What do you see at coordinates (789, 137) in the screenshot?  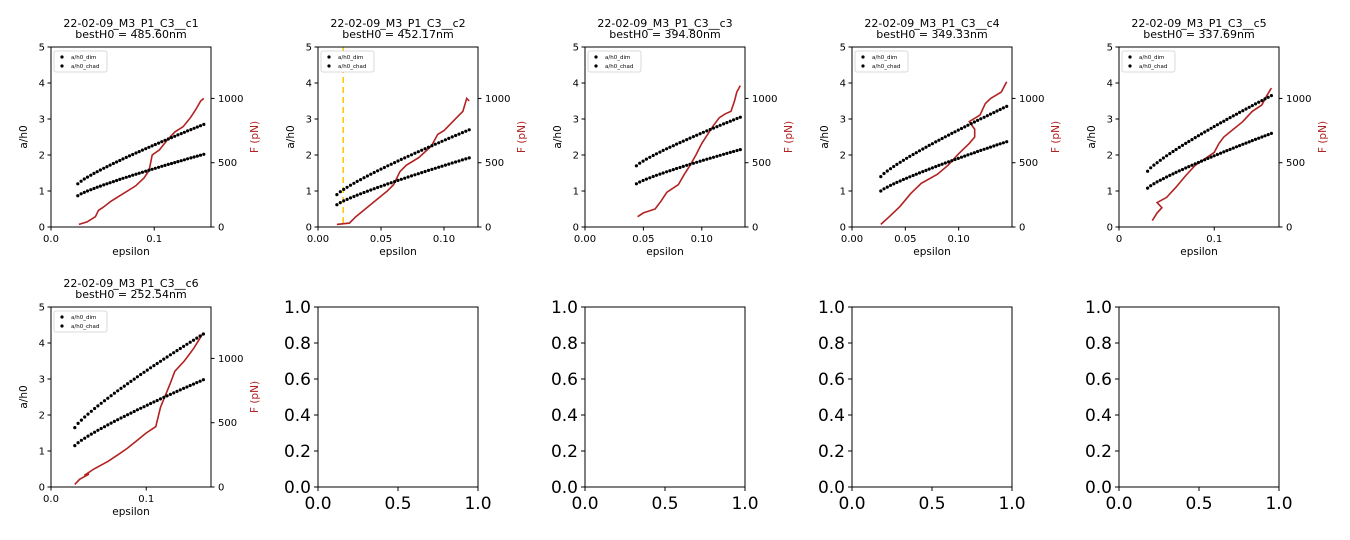 I see `y2-axis-label: F (pN)` at bounding box center [789, 137].